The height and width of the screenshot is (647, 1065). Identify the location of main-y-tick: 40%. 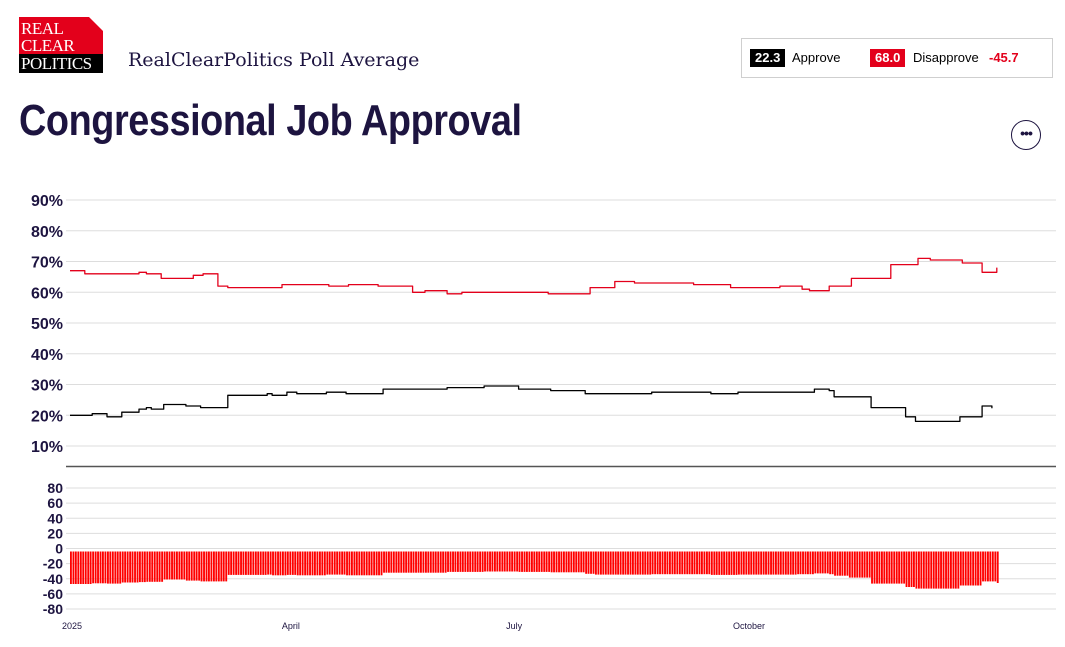
(47, 355).